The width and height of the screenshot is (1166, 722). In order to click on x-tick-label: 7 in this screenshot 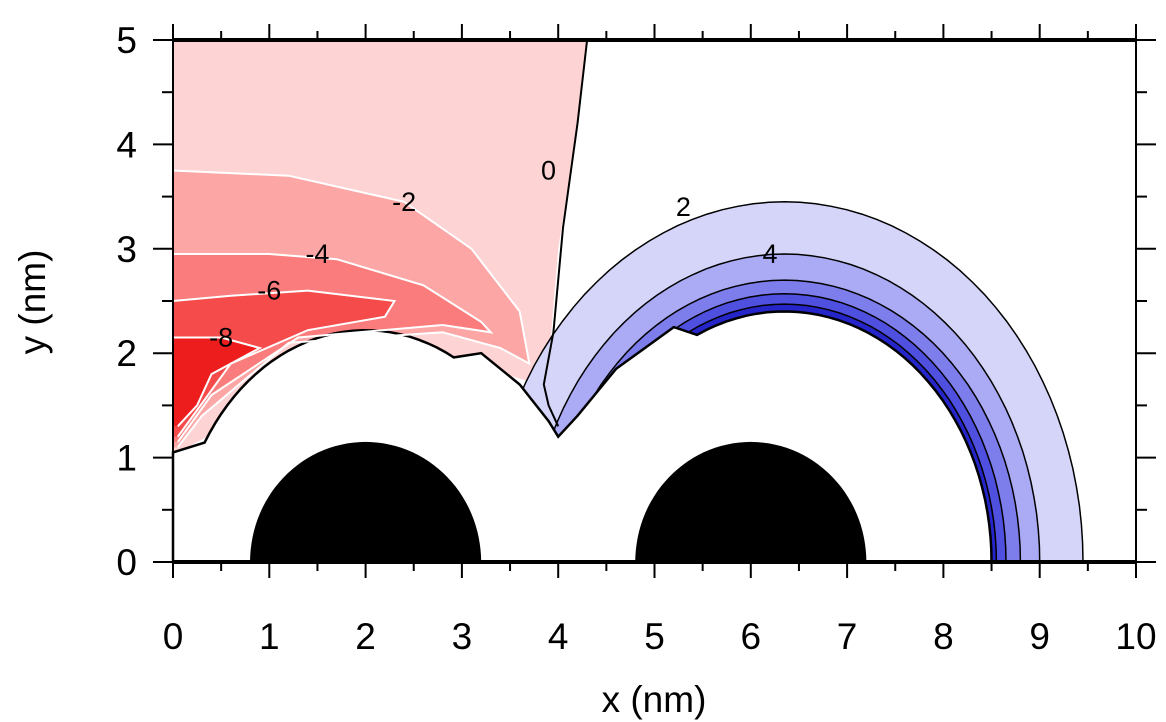, I will do `click(847, 636)`.